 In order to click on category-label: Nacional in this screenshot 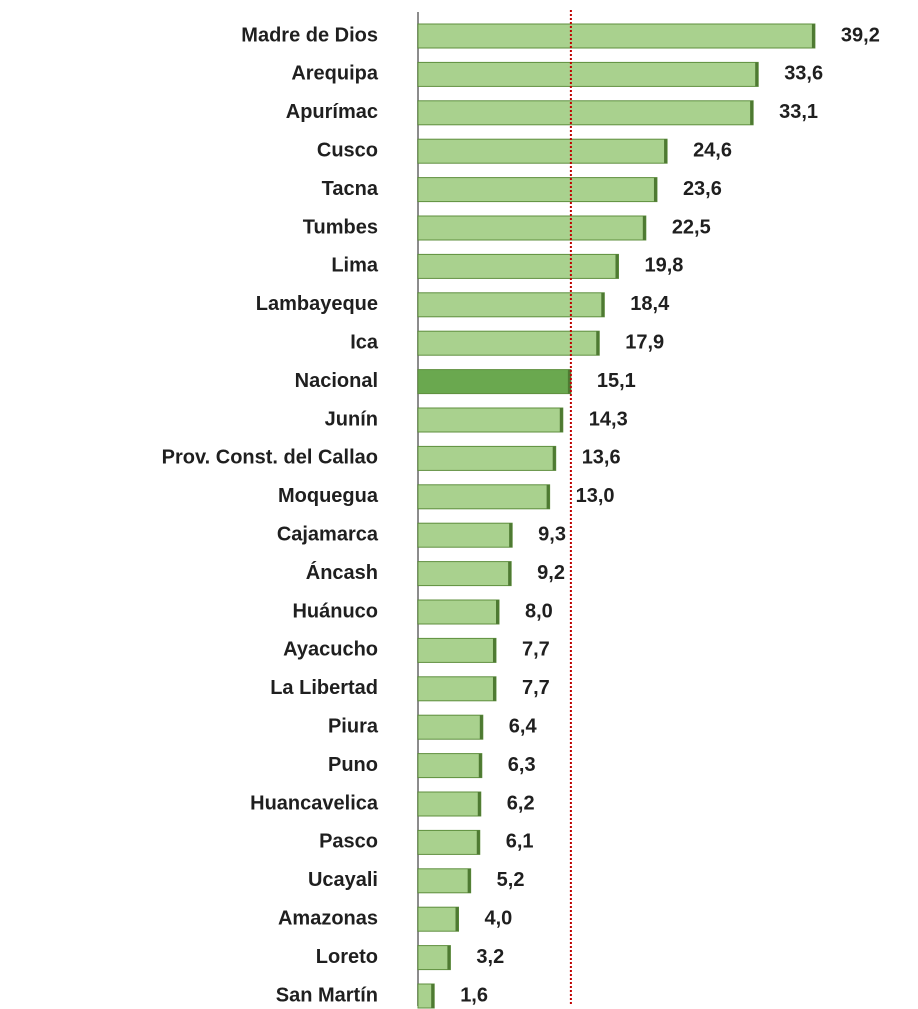, I will do `click(336, 381)`.